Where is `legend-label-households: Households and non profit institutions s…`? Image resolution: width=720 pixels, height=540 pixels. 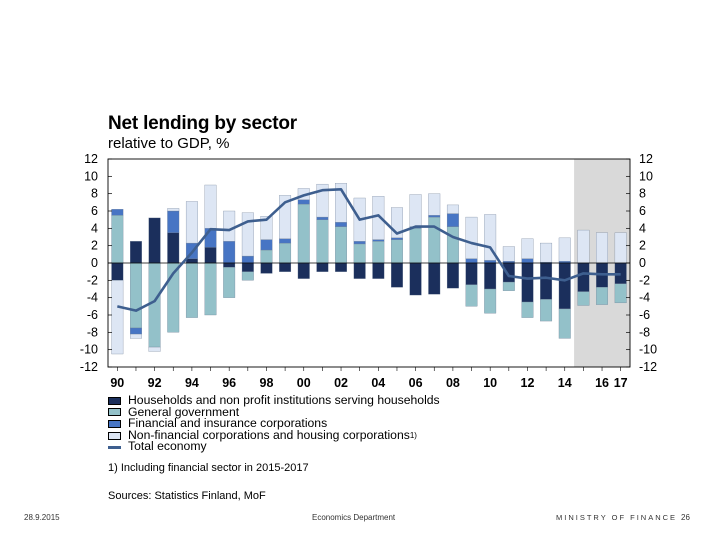
legend-label-households: Households and non profit institutions s… is located at coordinates (284, 400).